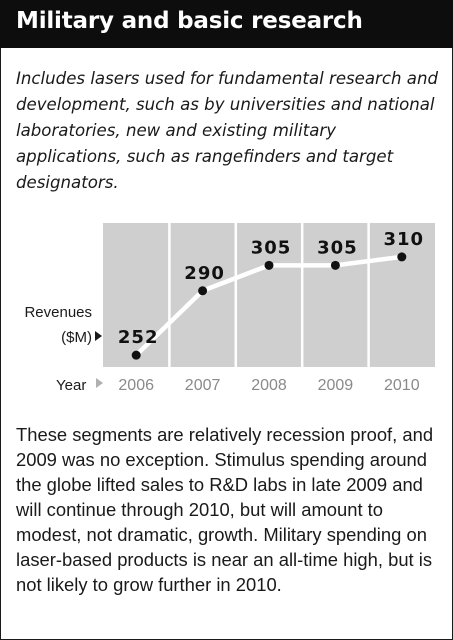 The width and height of the screenshot is (453, 640). I want to click on x-axis-label: Year, so click(71, 385).